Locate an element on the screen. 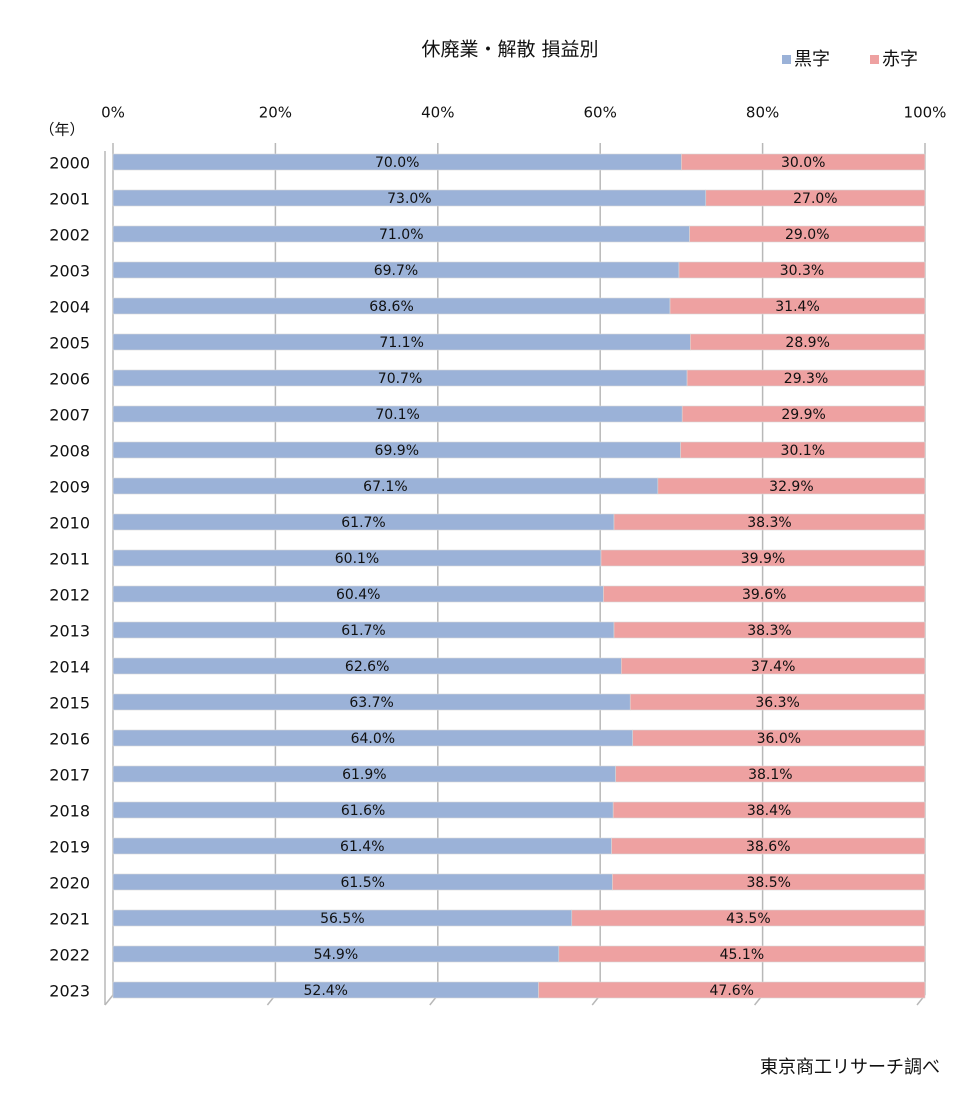 The height and width of the screenshot is (1100, 970). value-label: 56.5% is located at coordinates (342, 919).